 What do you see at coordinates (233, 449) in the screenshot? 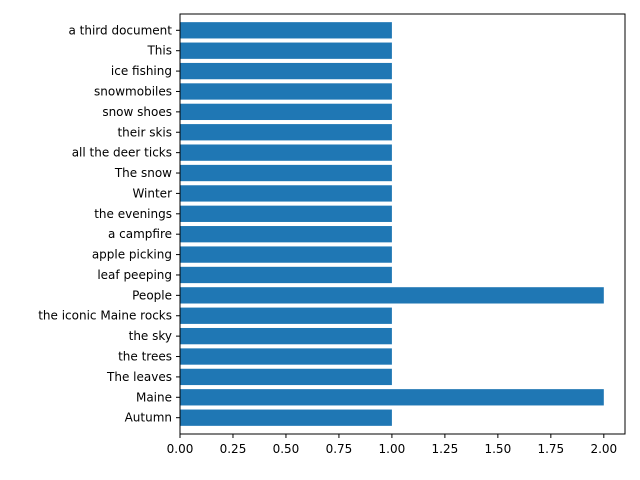
I see `x-tick-label: 0.25` at bounding box center [233, 449].